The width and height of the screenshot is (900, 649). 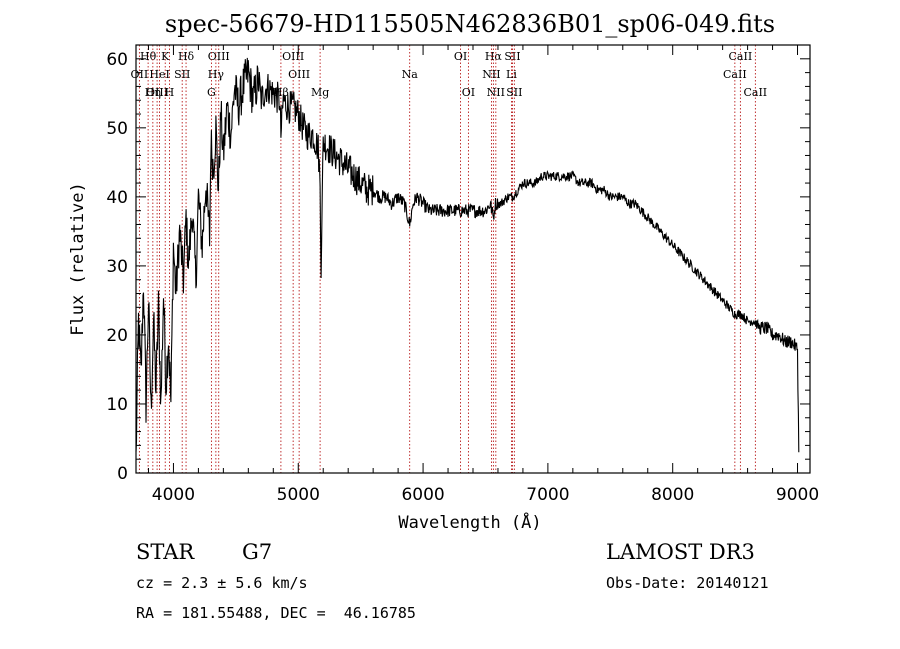 I want to click on y-tick-label: 50, so click(x=117, y=129).